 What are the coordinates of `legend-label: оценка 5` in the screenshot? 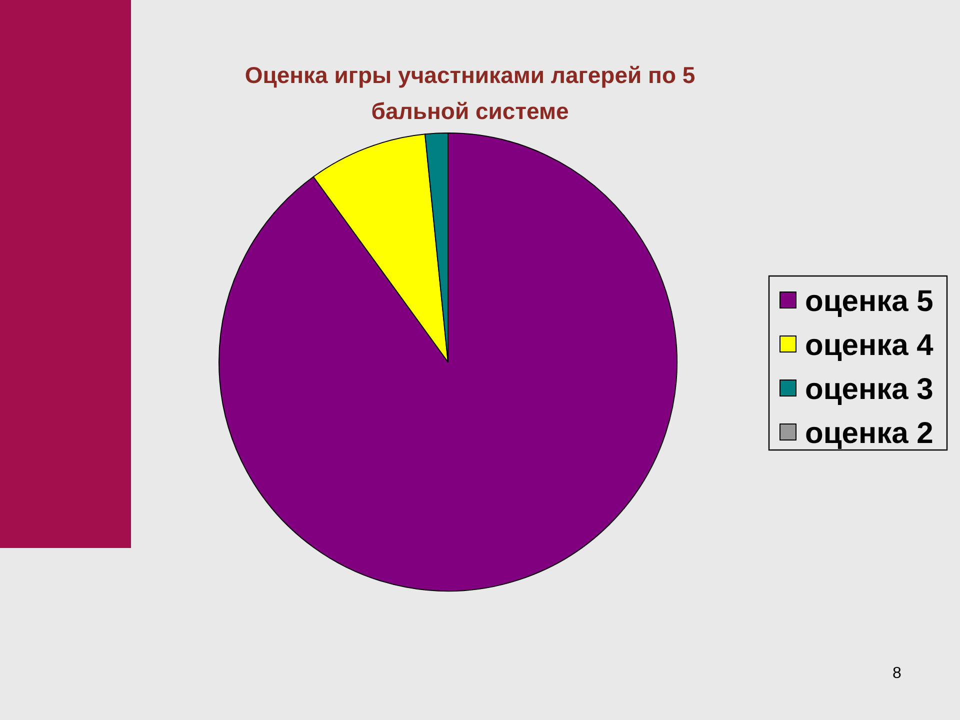 It's located at (869, 301).